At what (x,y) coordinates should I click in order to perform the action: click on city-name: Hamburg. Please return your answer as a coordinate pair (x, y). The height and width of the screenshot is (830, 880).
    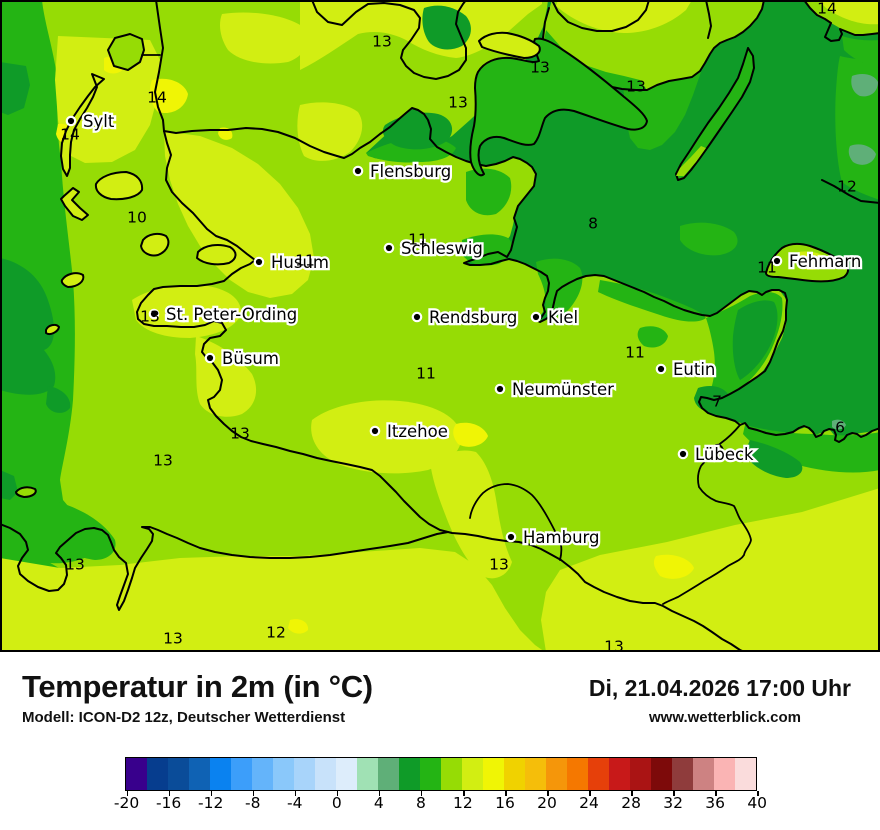
    Looking at the image, I should click on (561, 537).